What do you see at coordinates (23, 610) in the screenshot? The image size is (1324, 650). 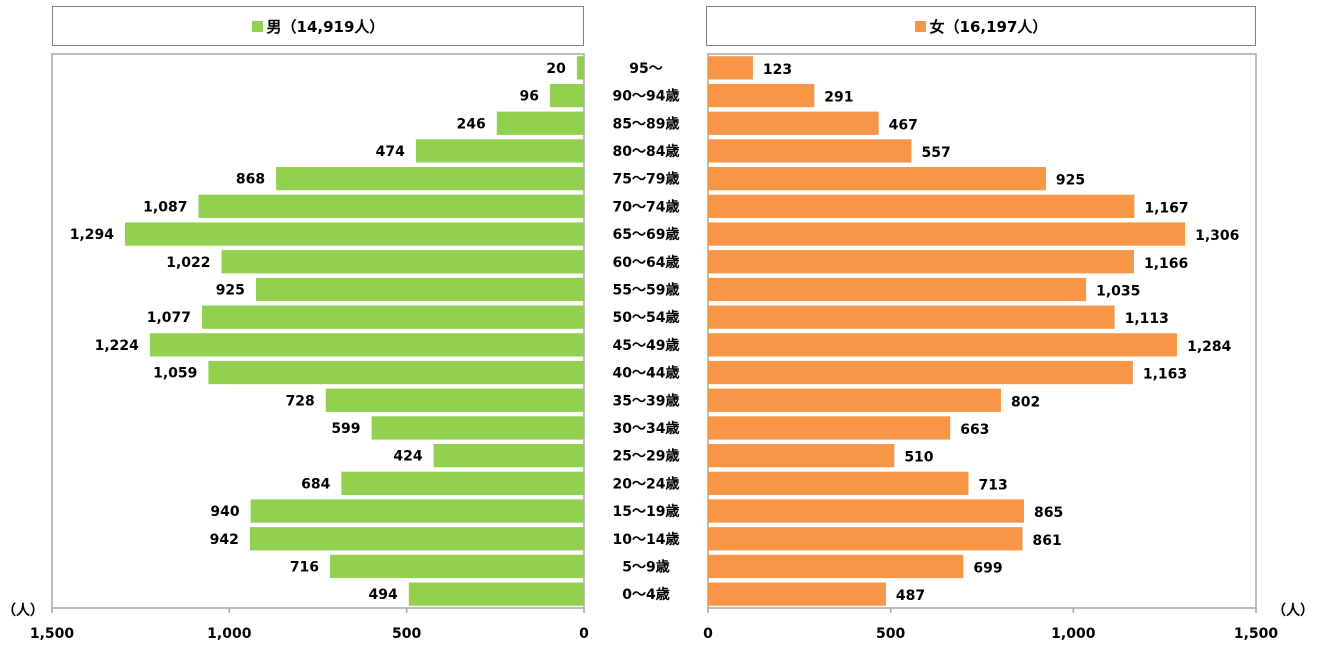 I see `unit-label-left: （人）` at bounding box center [23, 610].